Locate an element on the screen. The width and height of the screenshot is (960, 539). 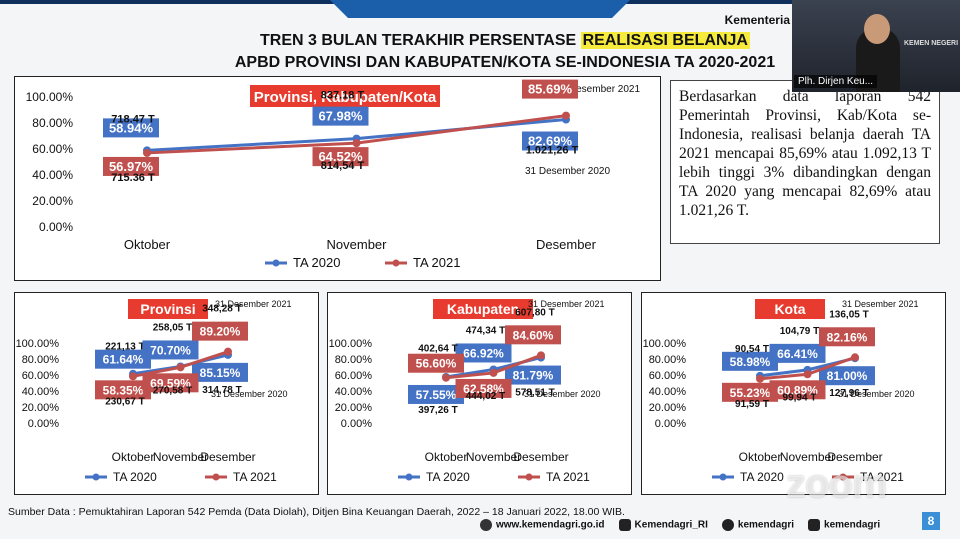
chart-title: Provinsi, Kabupaten/Kota is located at coordinates (345, 97).